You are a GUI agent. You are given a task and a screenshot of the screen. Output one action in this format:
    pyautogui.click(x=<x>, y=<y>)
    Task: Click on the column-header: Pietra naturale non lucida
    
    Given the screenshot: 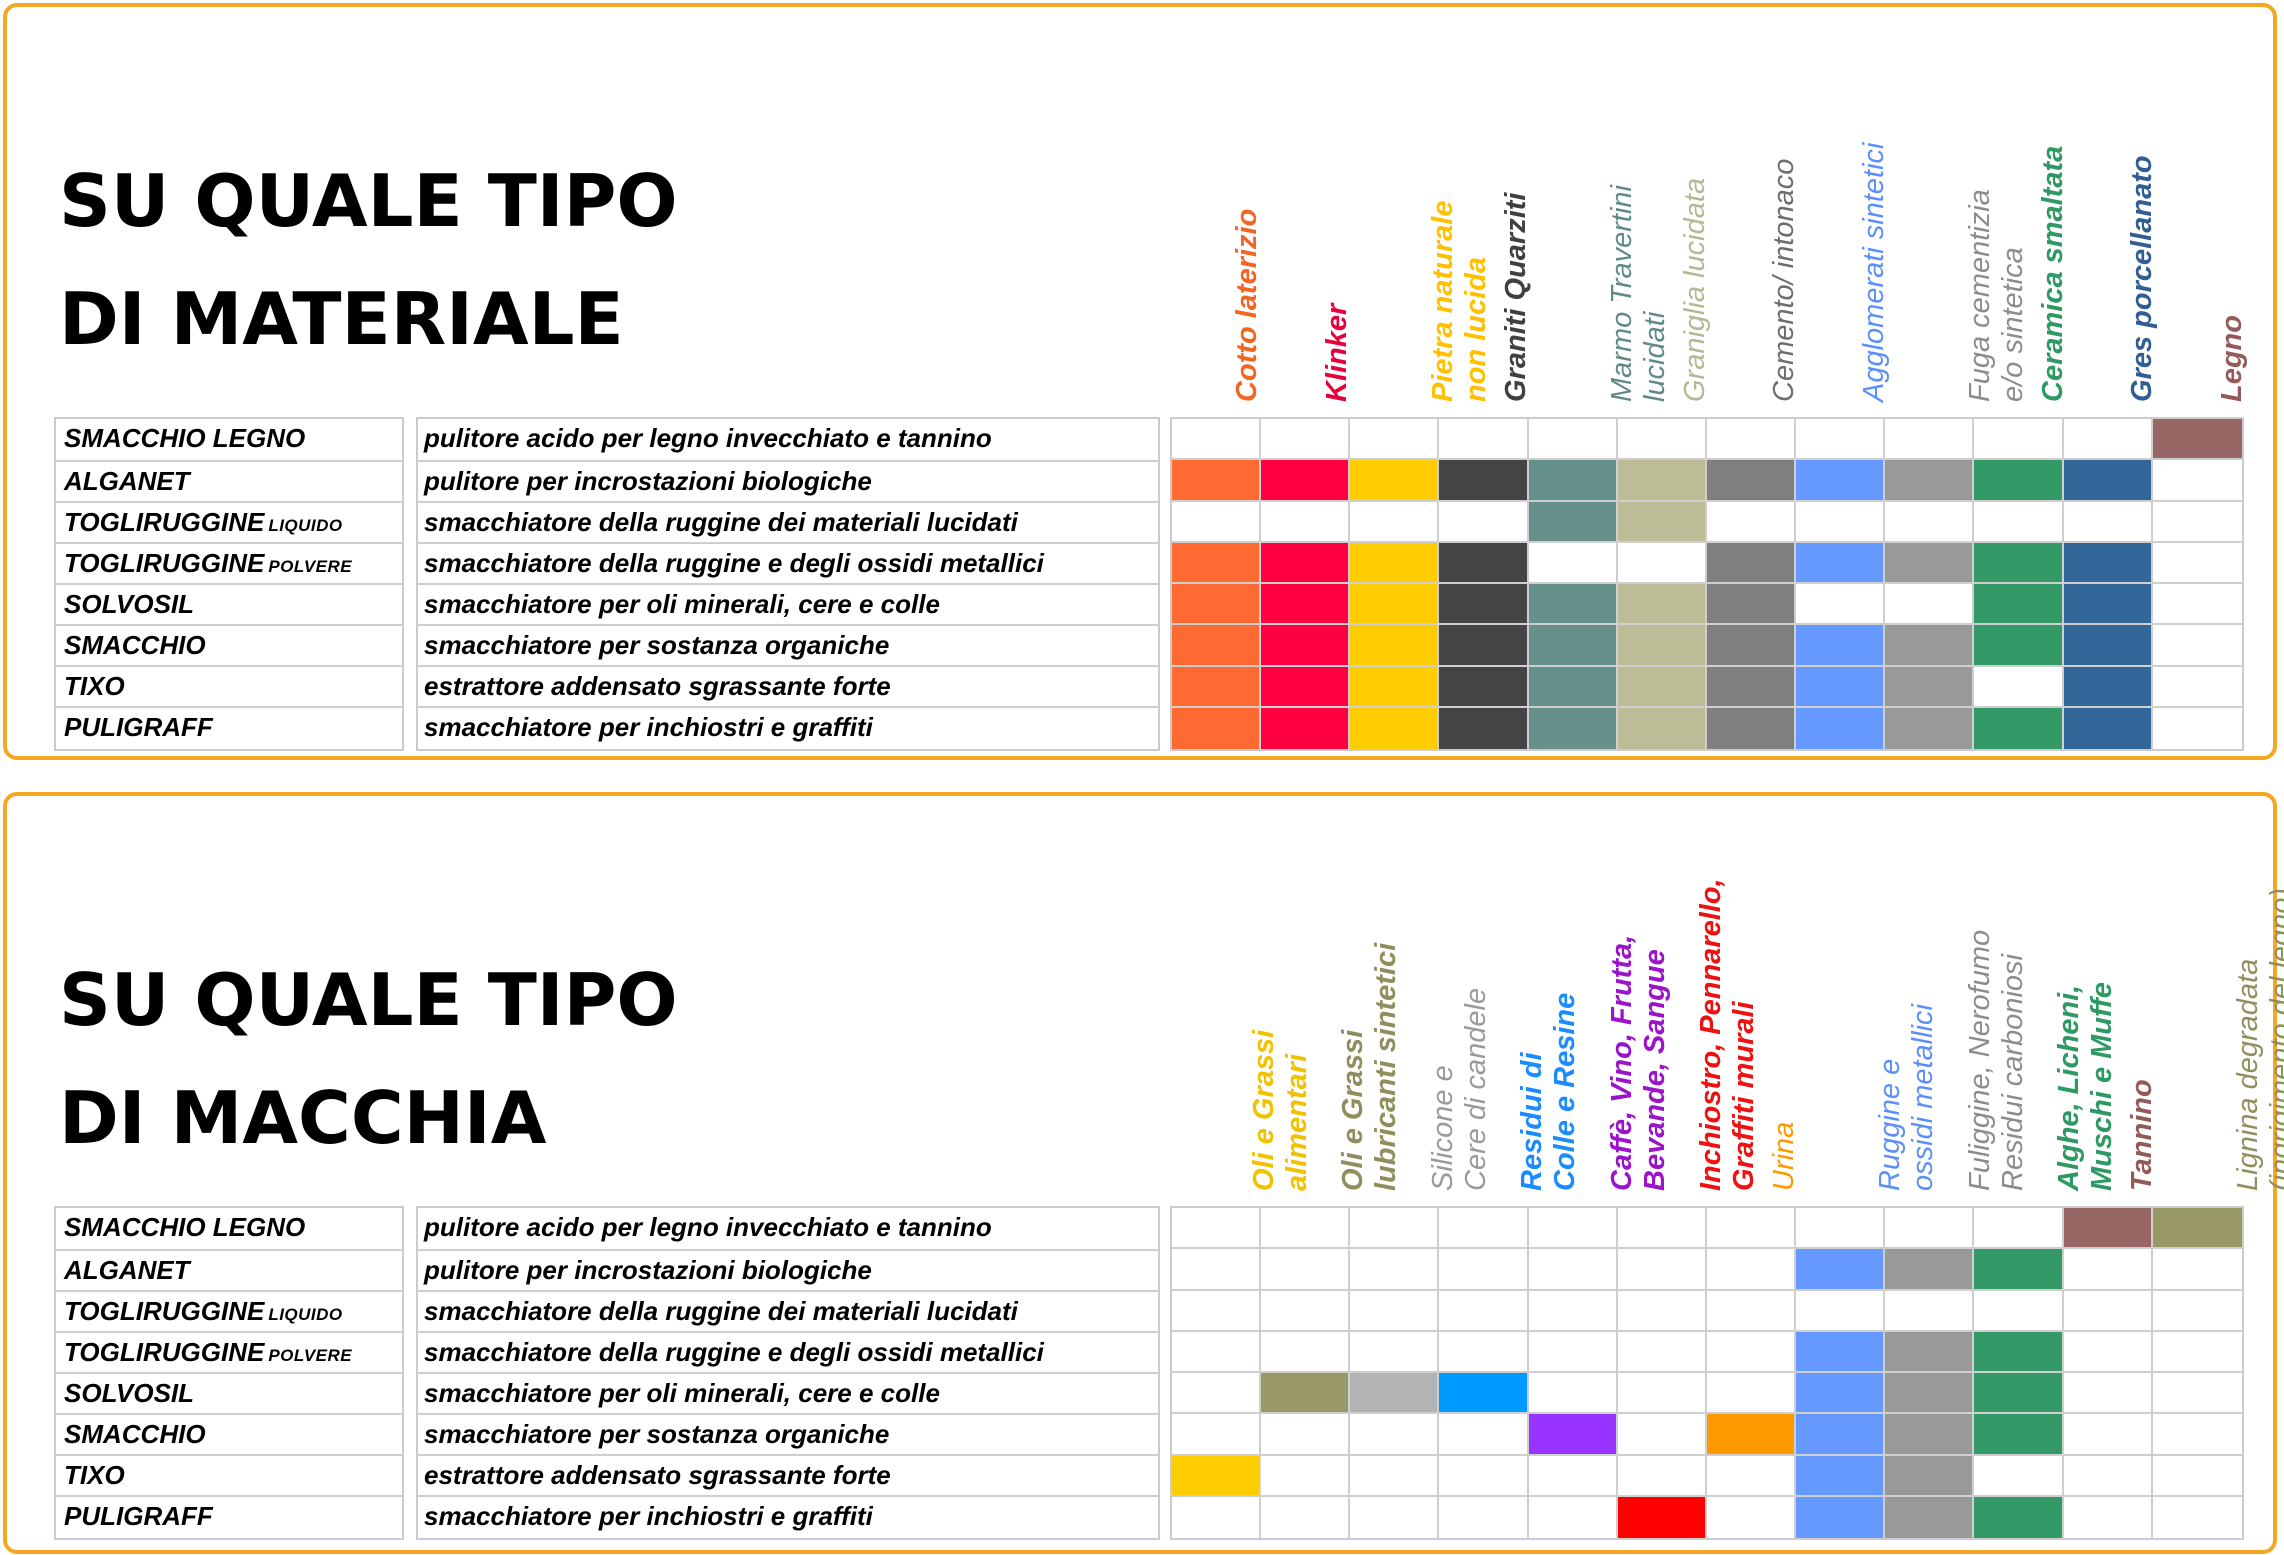 What is the action you would take?
    pyautogui.click(x=1460, y=301)
    